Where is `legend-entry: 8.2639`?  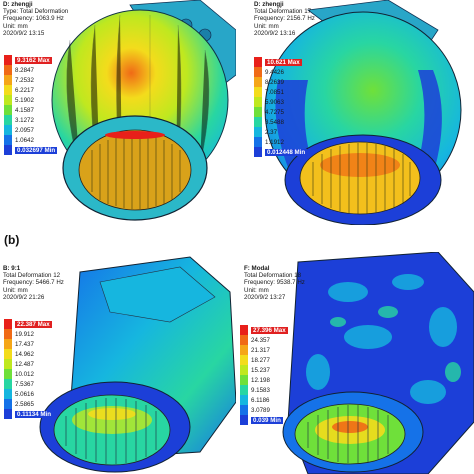 legend-entry: 8.2639 is located at coordinates (269, 82).